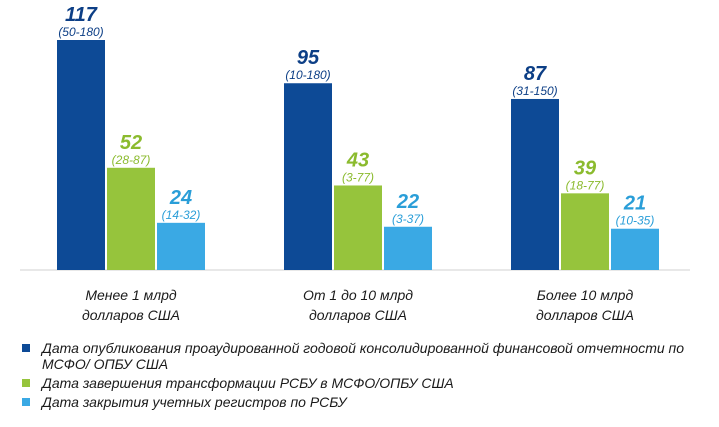  I want to click on value-label-transformation-2: 43, so click(357, 160).